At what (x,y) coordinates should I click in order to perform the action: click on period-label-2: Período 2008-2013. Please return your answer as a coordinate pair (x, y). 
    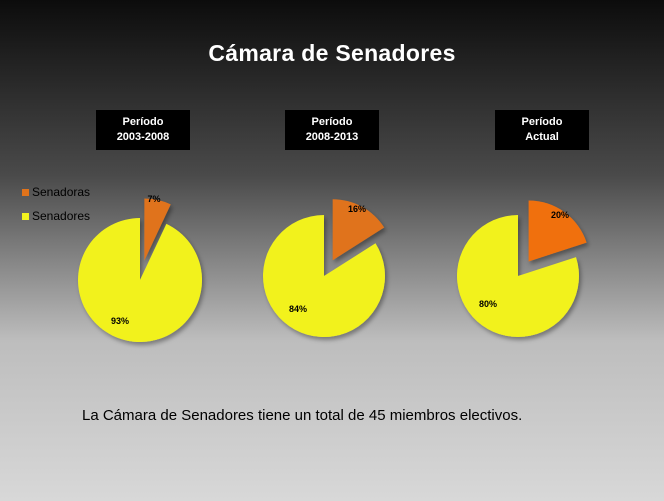
    Looking at the image, I should click on (332, 130).